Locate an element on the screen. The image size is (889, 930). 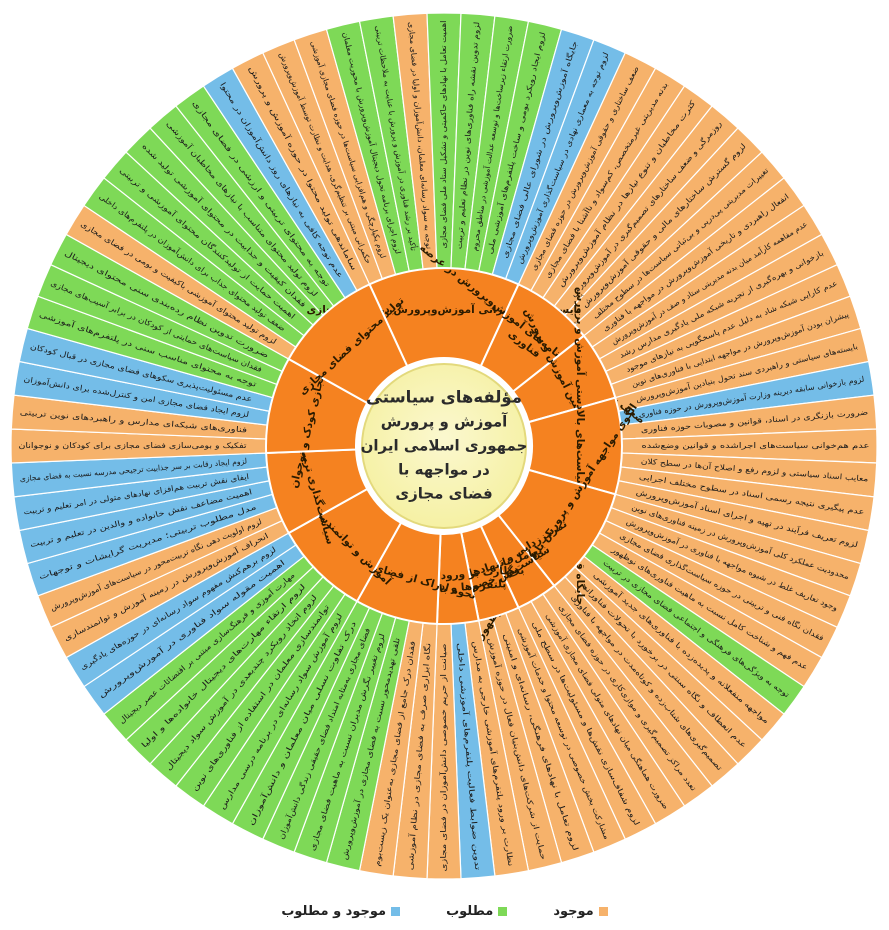
legend-swatch-required is located at coordinates (503, 911).